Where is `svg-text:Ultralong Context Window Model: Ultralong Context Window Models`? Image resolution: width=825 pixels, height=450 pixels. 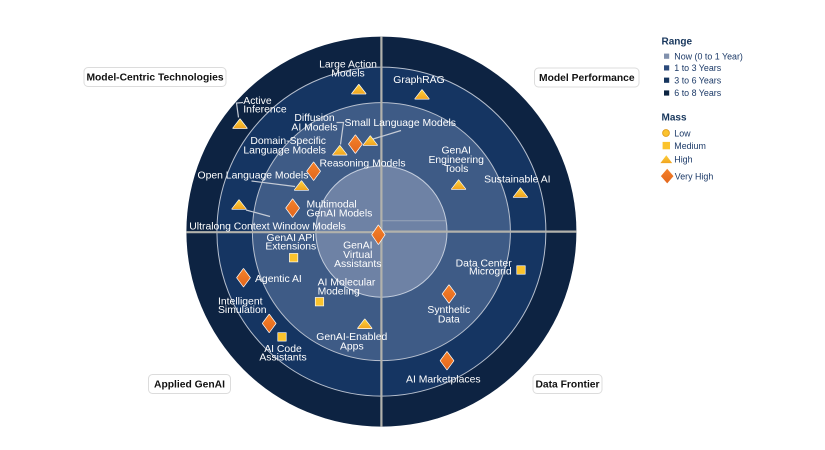
svg-text:Ultralong Context Window Model: Ultralong Context Window Models is located at coordinates (267, 227).